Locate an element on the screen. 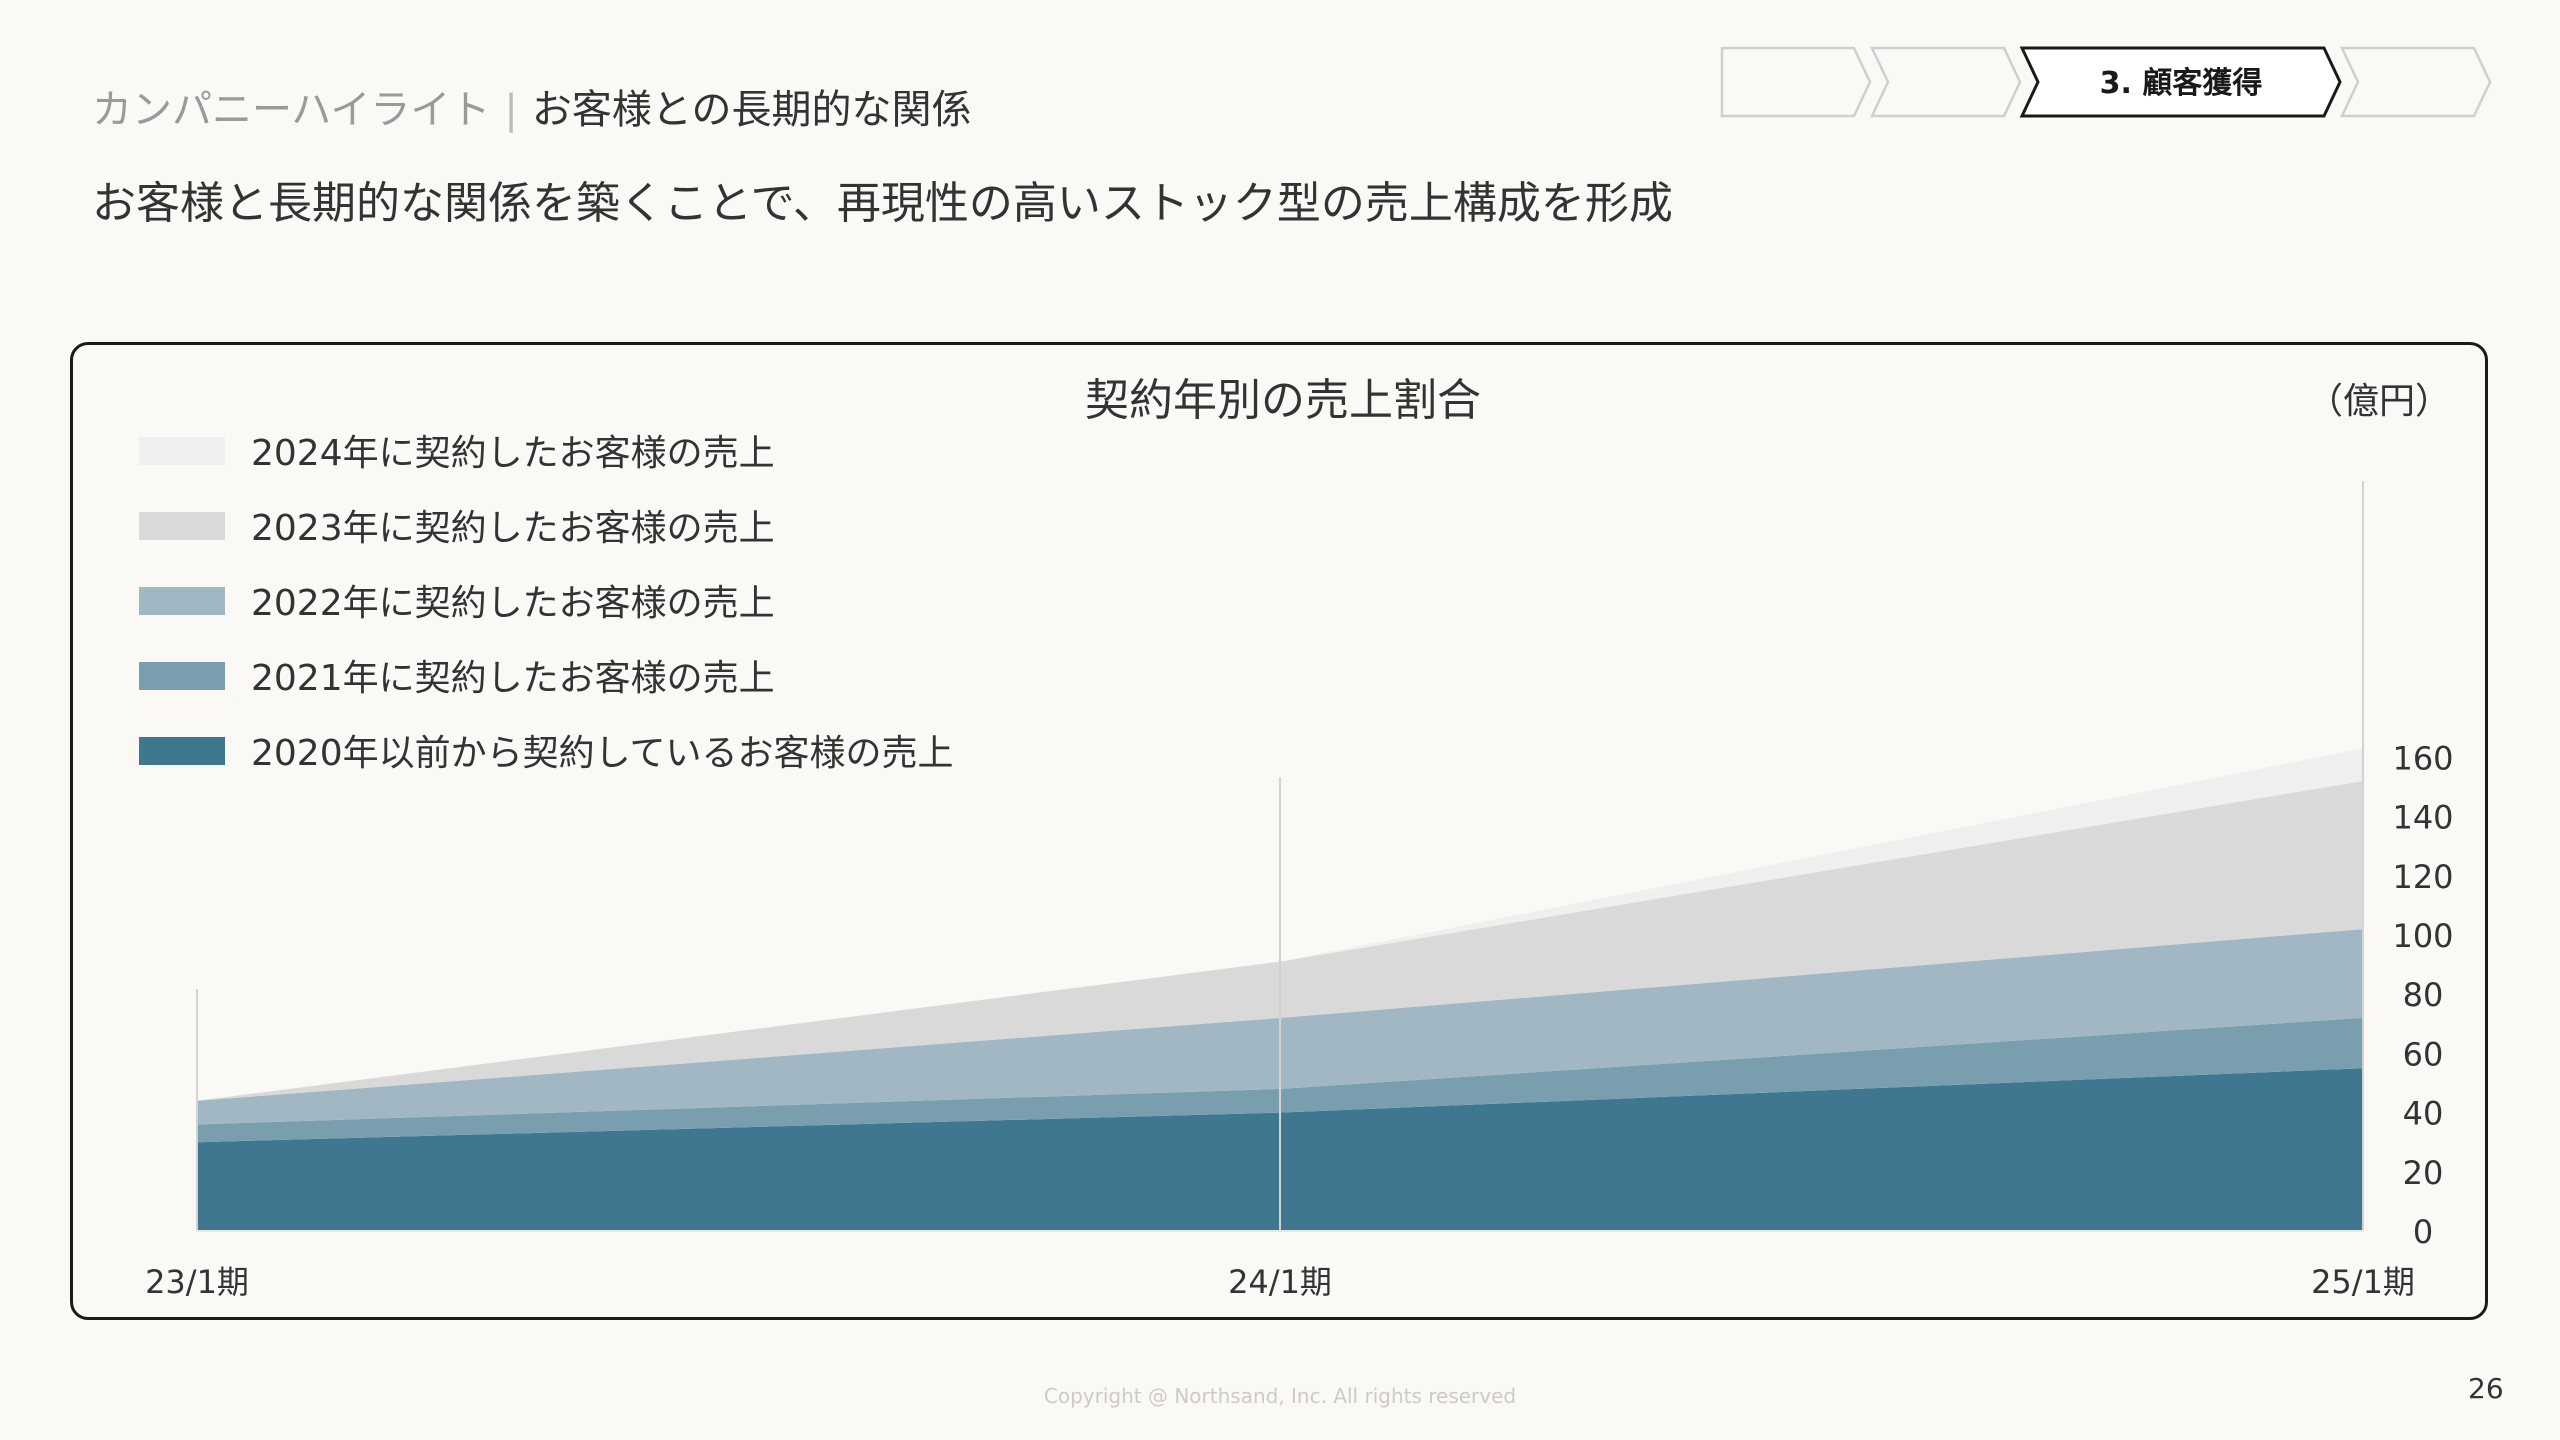 The width and height of the screenshot is (2560, 1440). y-tick-label: 100 is located at coordinates (2422, 936).